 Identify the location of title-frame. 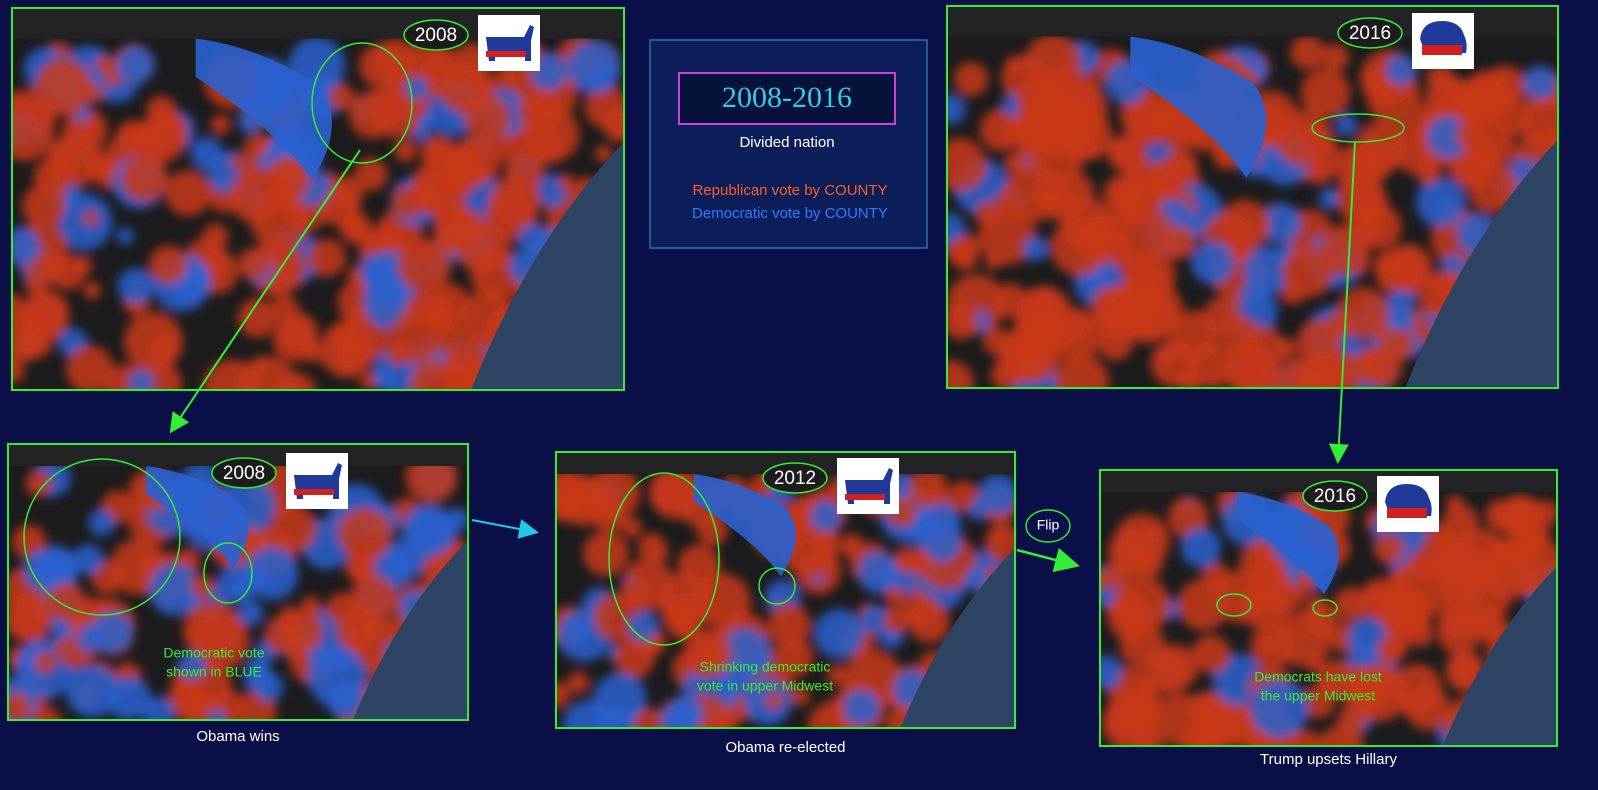
(787, 98).